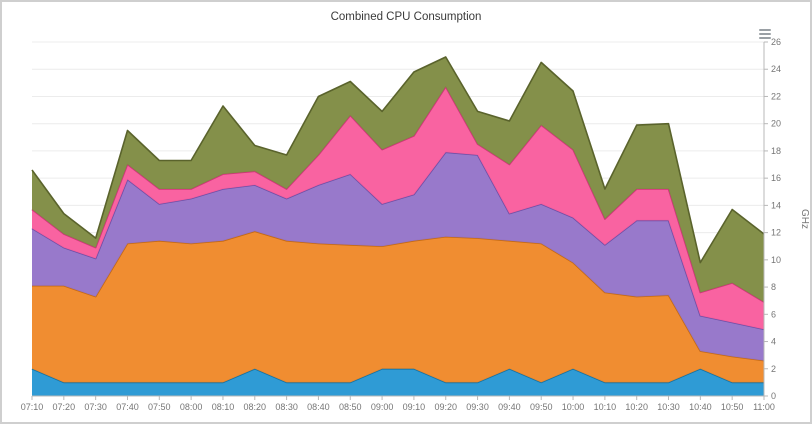 Image resolution: width=812 pixels, height=431 pixels. Describe the element at coordinates (700, 407) in the screenshot. I see `svg-text: 10:40` at that location.